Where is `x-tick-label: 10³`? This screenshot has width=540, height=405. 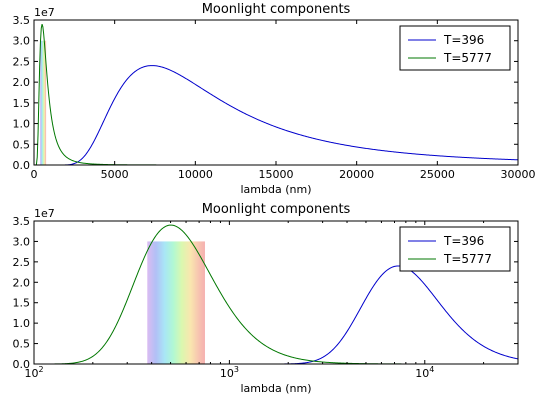 x-tick-label: 10³ is located at coordinates (229, 372).